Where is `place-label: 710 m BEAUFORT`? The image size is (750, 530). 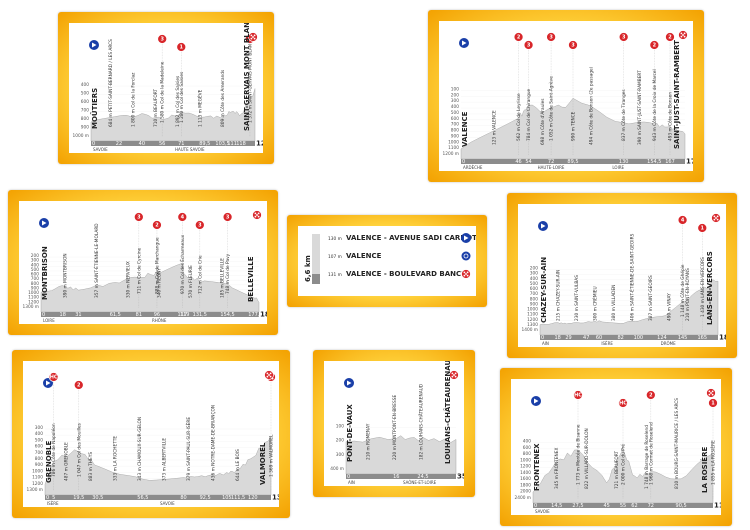
place-label: 710 m BEAUFORT is located at coordinates (156, 108).